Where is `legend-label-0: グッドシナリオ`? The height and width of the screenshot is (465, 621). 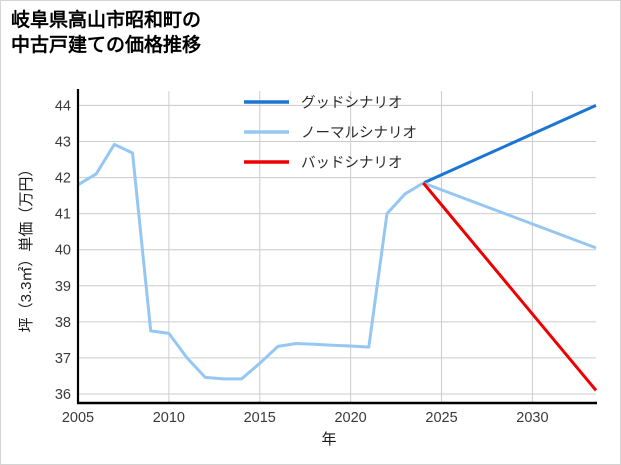 legend-label-0: グッドシナリオ is located at coordinates (352, 103).